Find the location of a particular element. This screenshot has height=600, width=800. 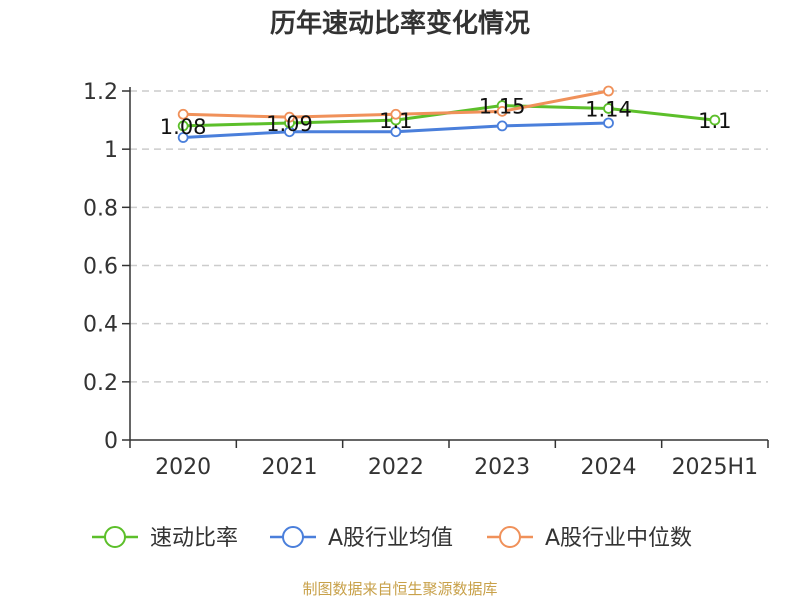

y-tick-label: 0 is located at coordinates (111, 441).